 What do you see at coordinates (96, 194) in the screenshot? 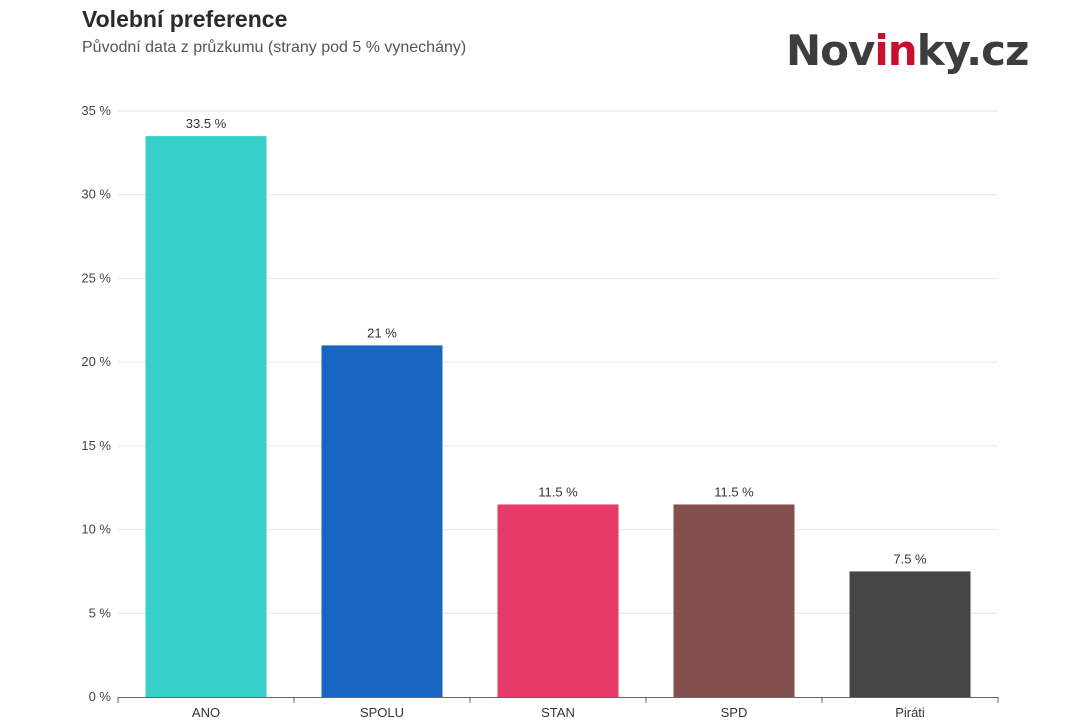
I see `y-tick-label: 30 %` at bounding box center [96, 194].